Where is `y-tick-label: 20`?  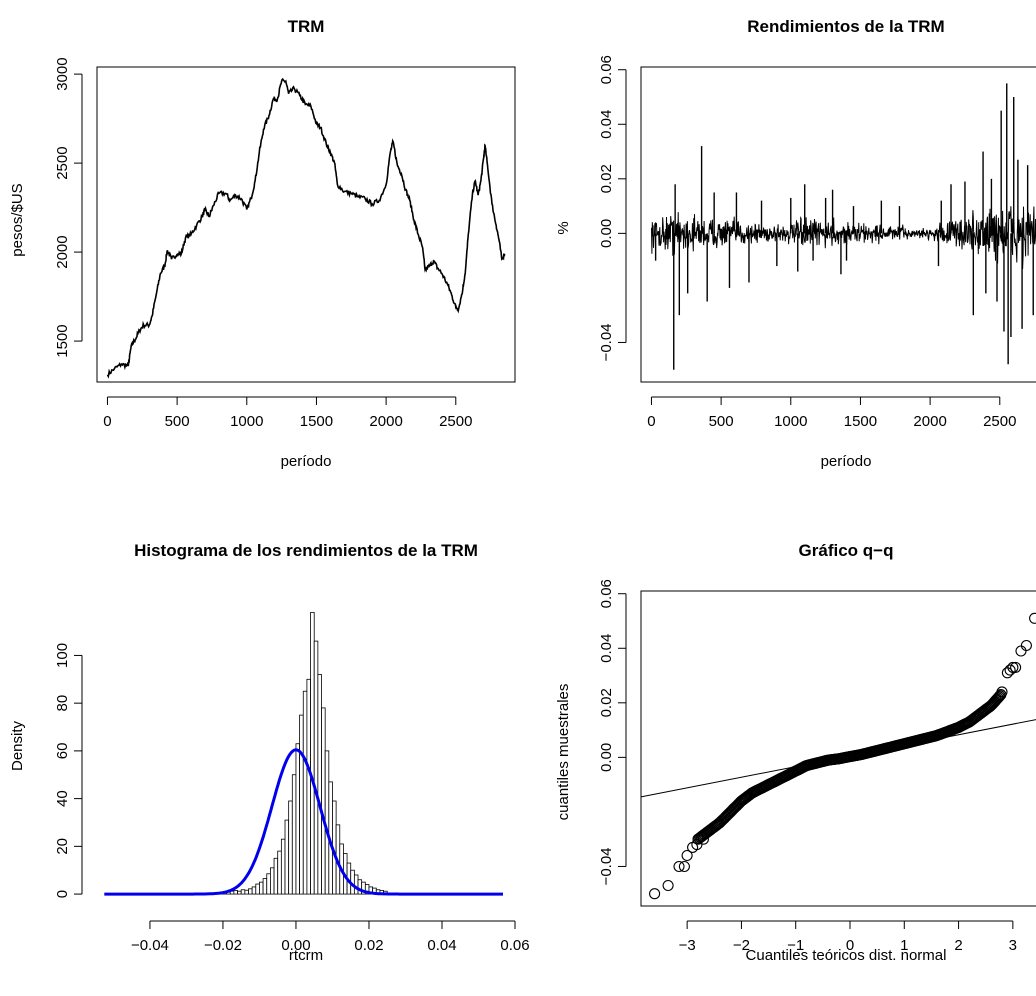 y-tick-label: 20 is located at coordinates (62, 846).